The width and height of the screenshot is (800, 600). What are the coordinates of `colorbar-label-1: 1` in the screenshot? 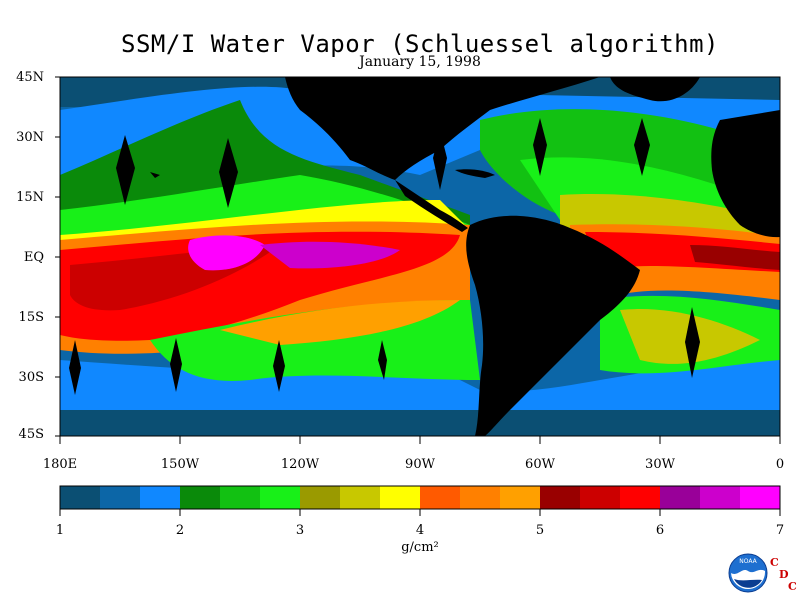 It's located at (60, 530).